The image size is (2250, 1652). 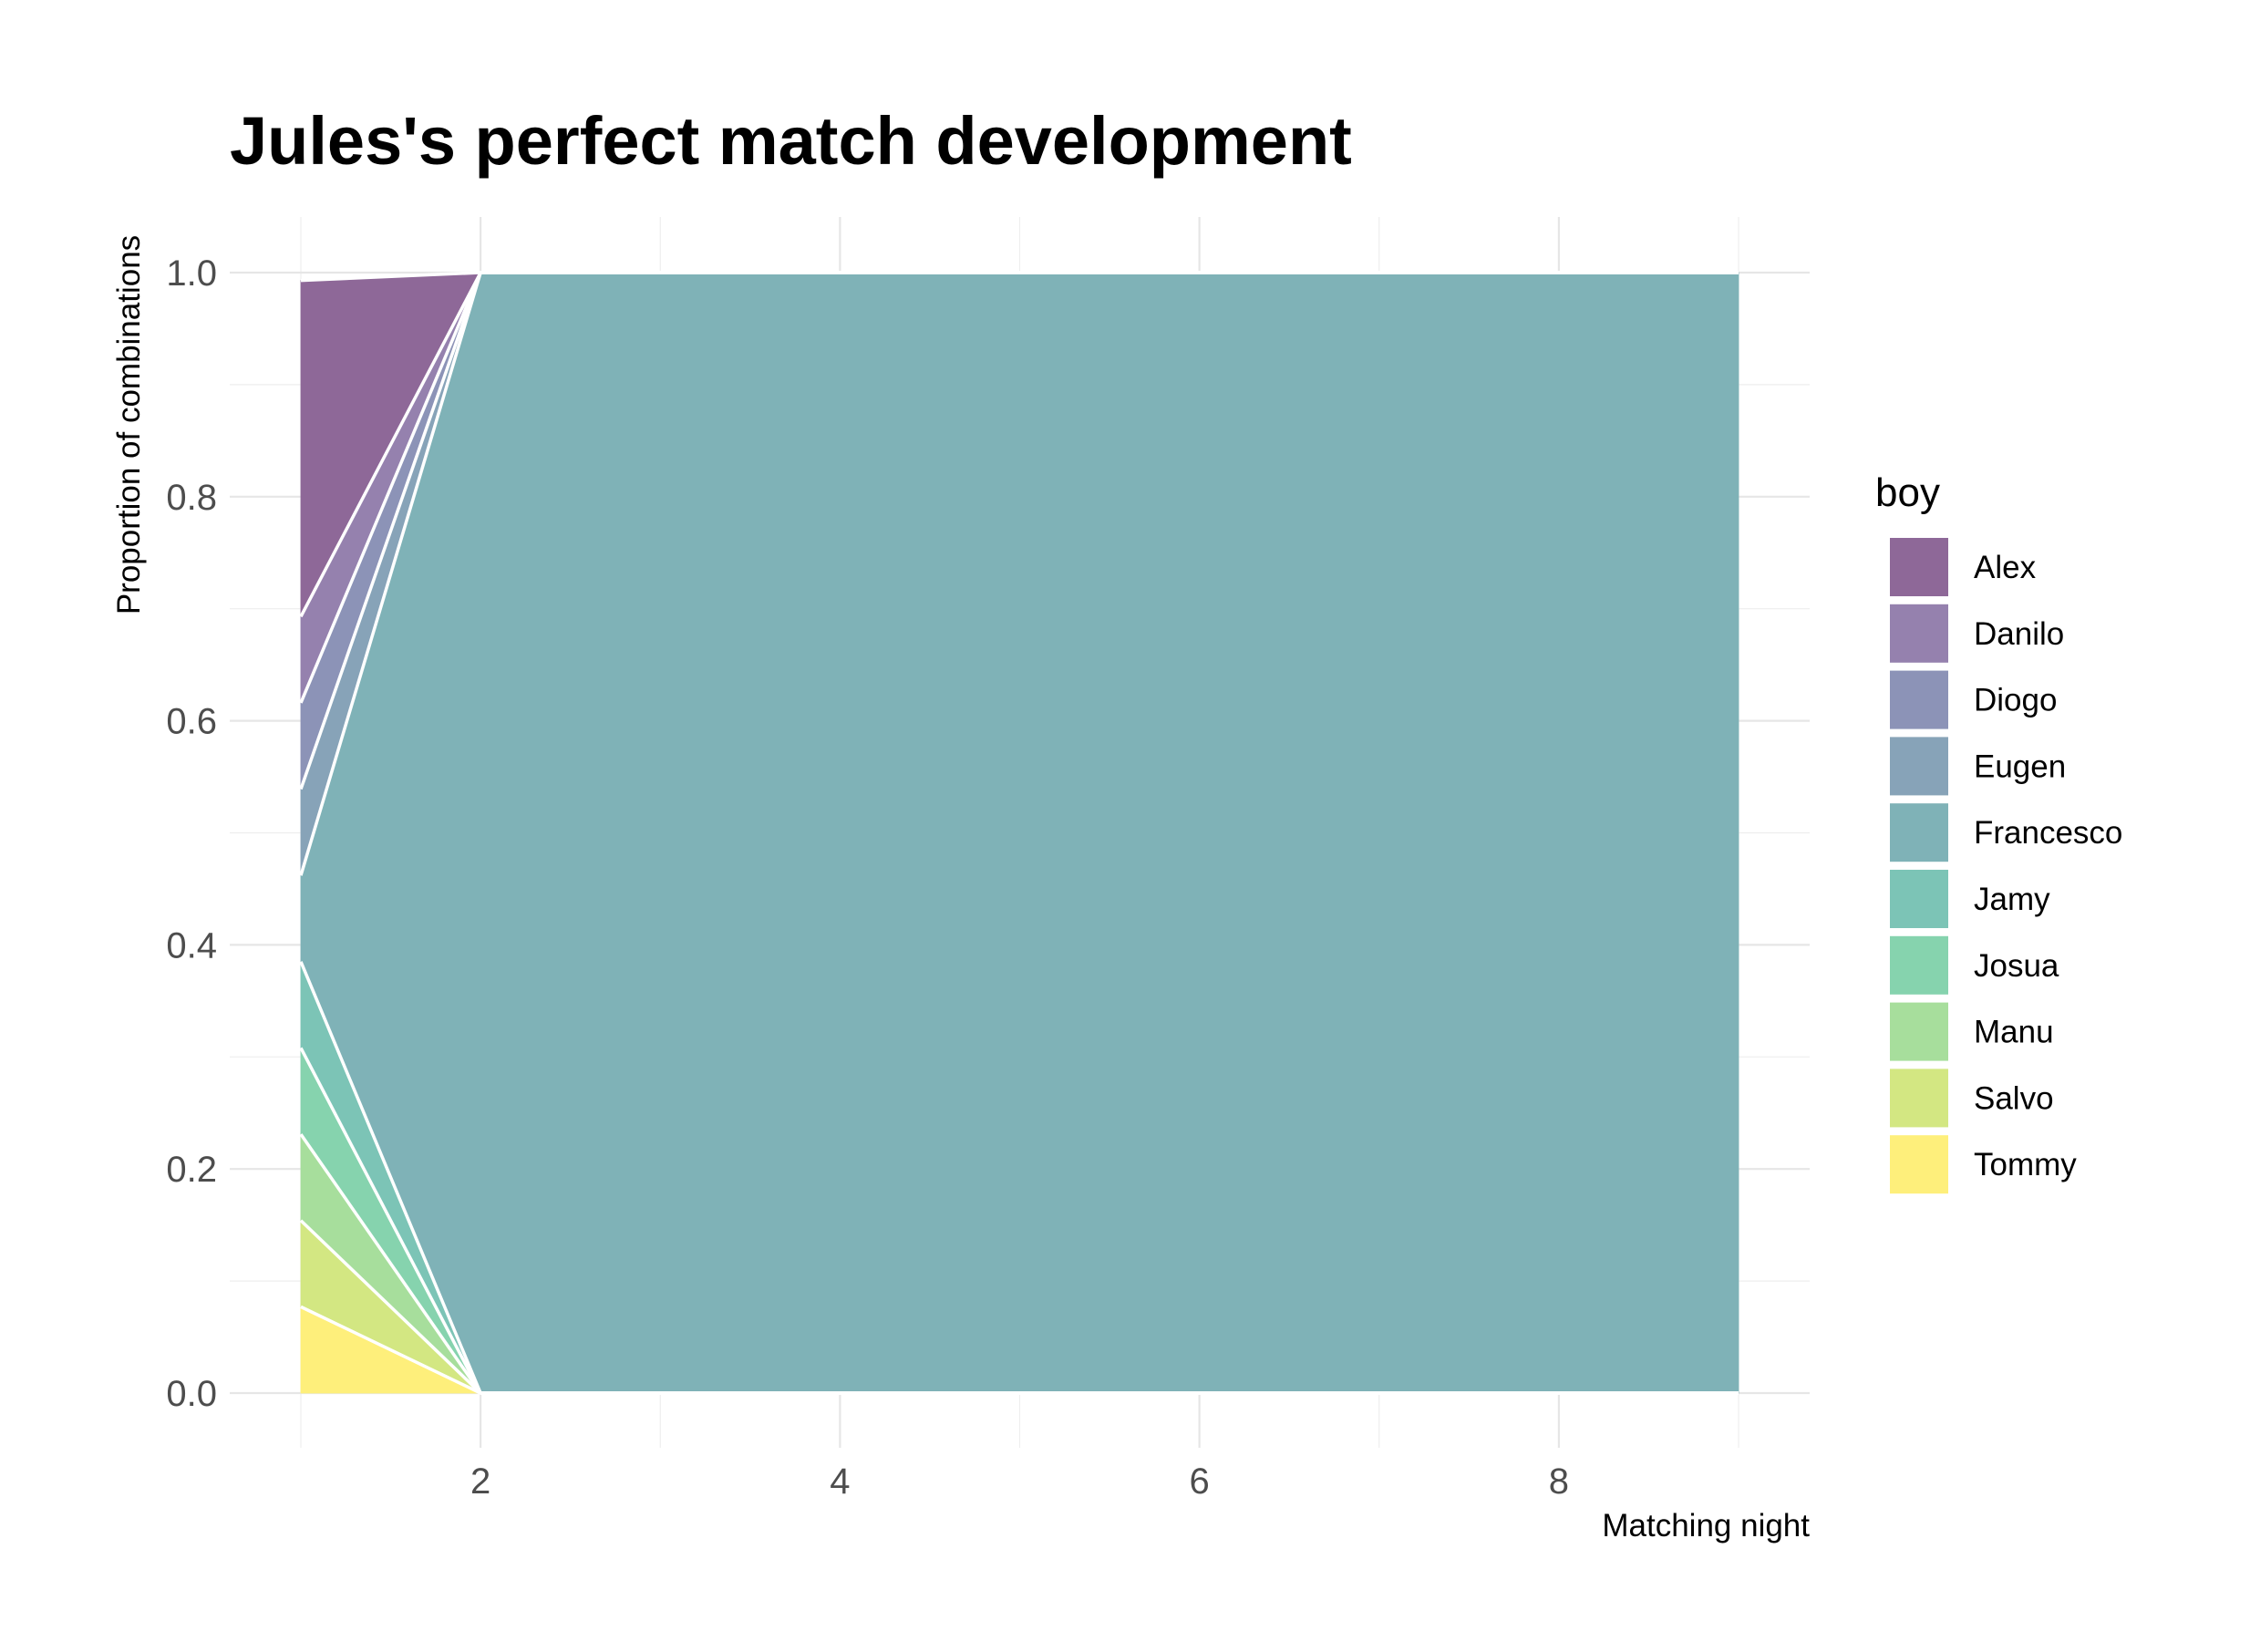 I want to click on legend-label-josua: Josua, so click(x=2016, y=966).